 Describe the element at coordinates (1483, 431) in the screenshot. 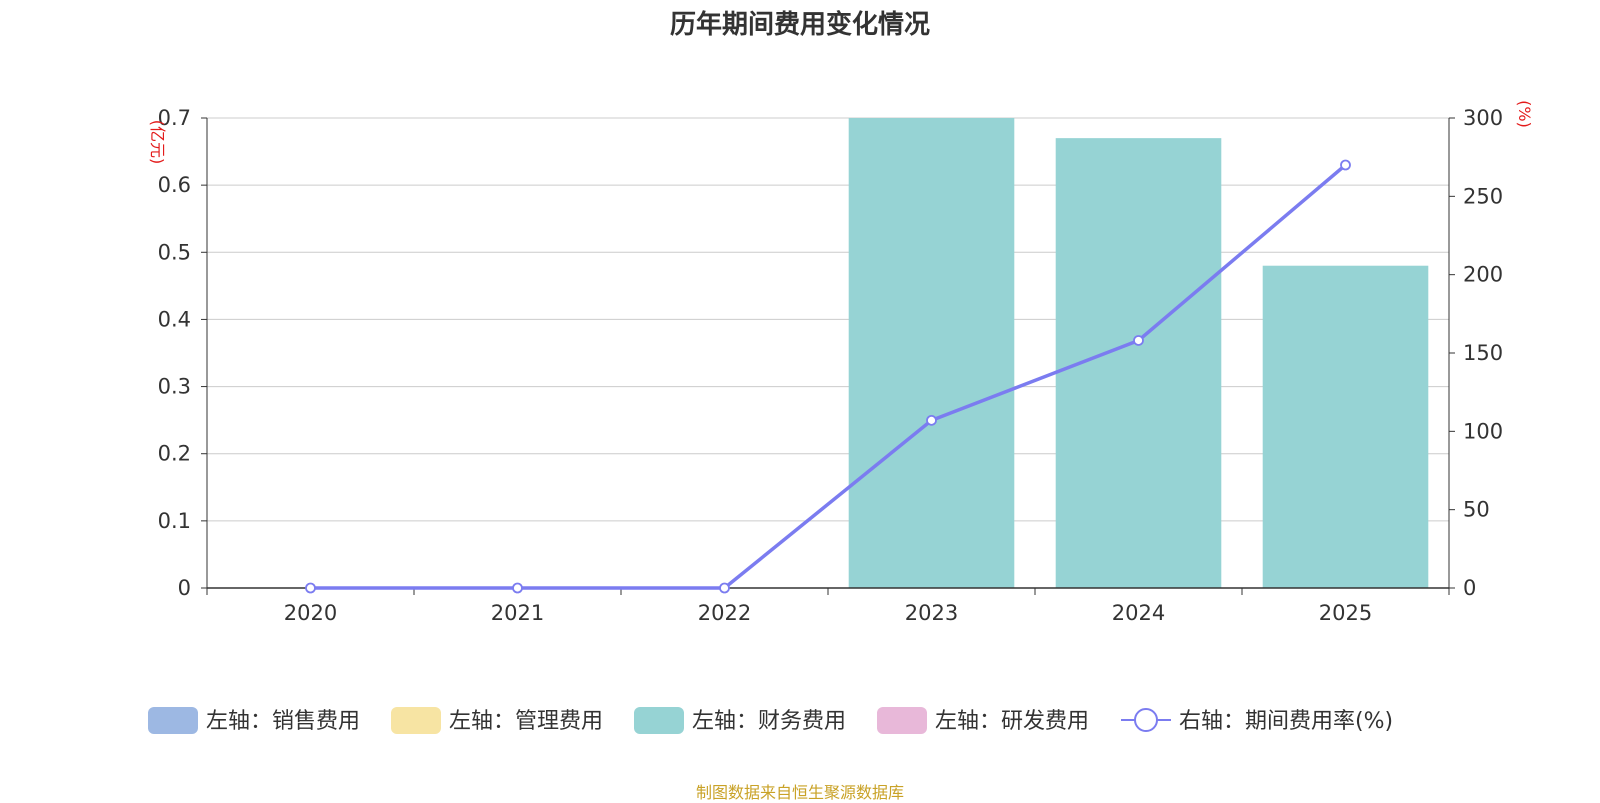

I see `right-tick-label: 100` at that location.